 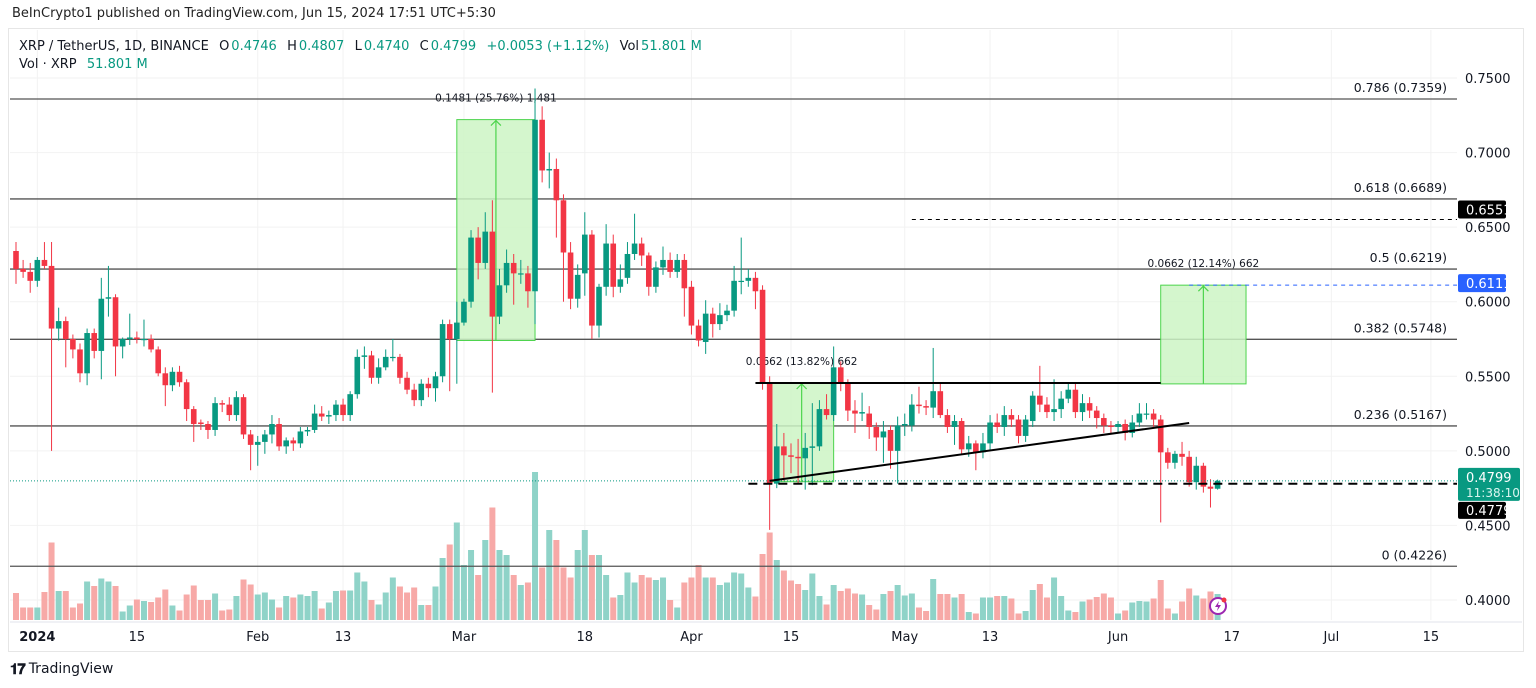 What do you see at coordinates (766, 633) in the screenshot?
I see `time-axis: 2024 15 Feb 13 Mar 18 Apr 15 May 13 Jun 17 Jul 15` at bounding box center [766, 633].